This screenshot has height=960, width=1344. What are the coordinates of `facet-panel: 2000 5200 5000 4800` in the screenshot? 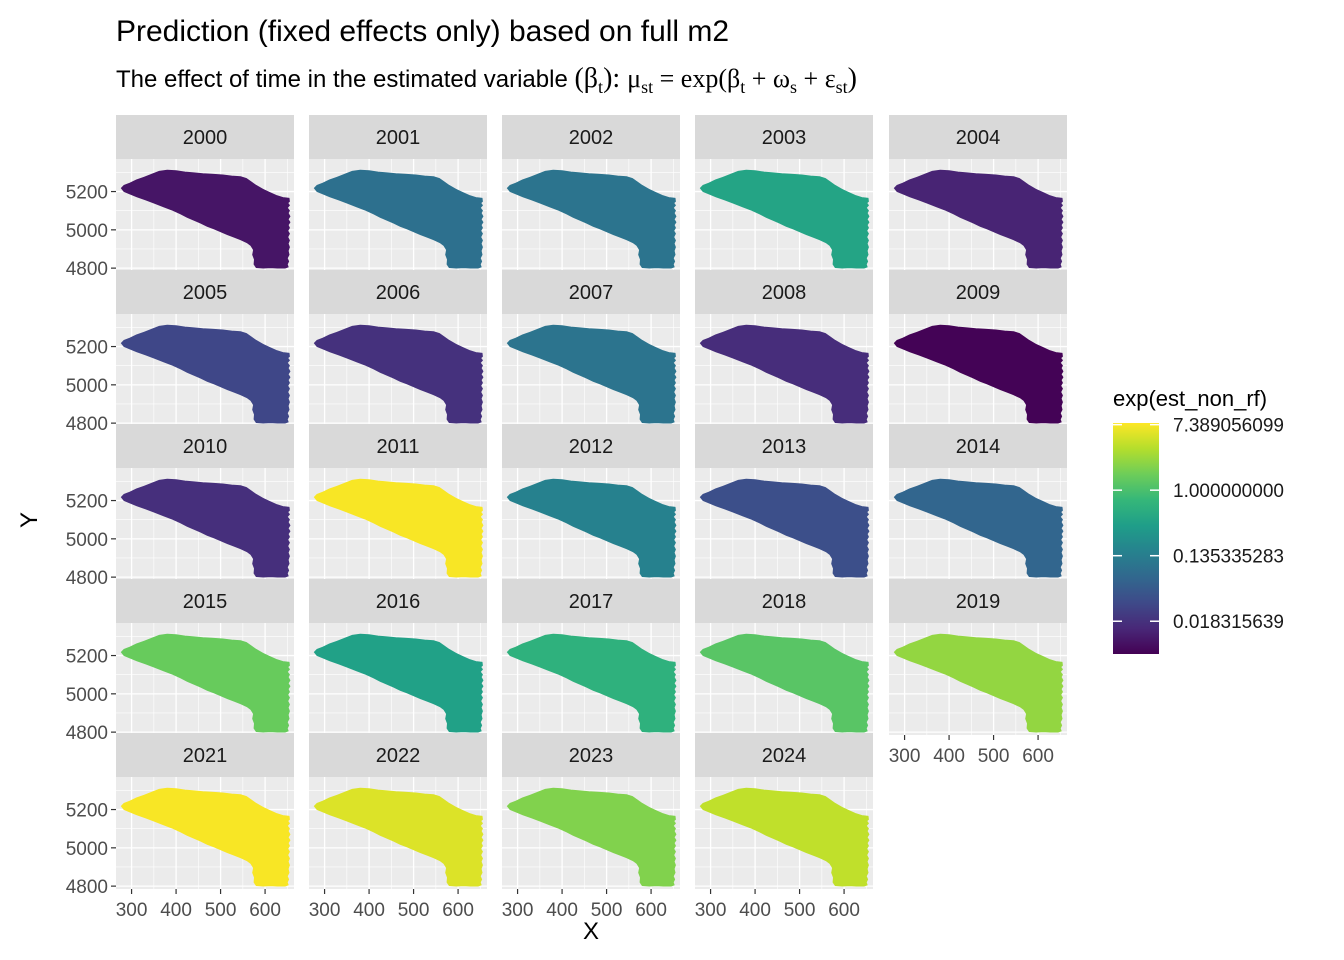 It's located at (180, 197).